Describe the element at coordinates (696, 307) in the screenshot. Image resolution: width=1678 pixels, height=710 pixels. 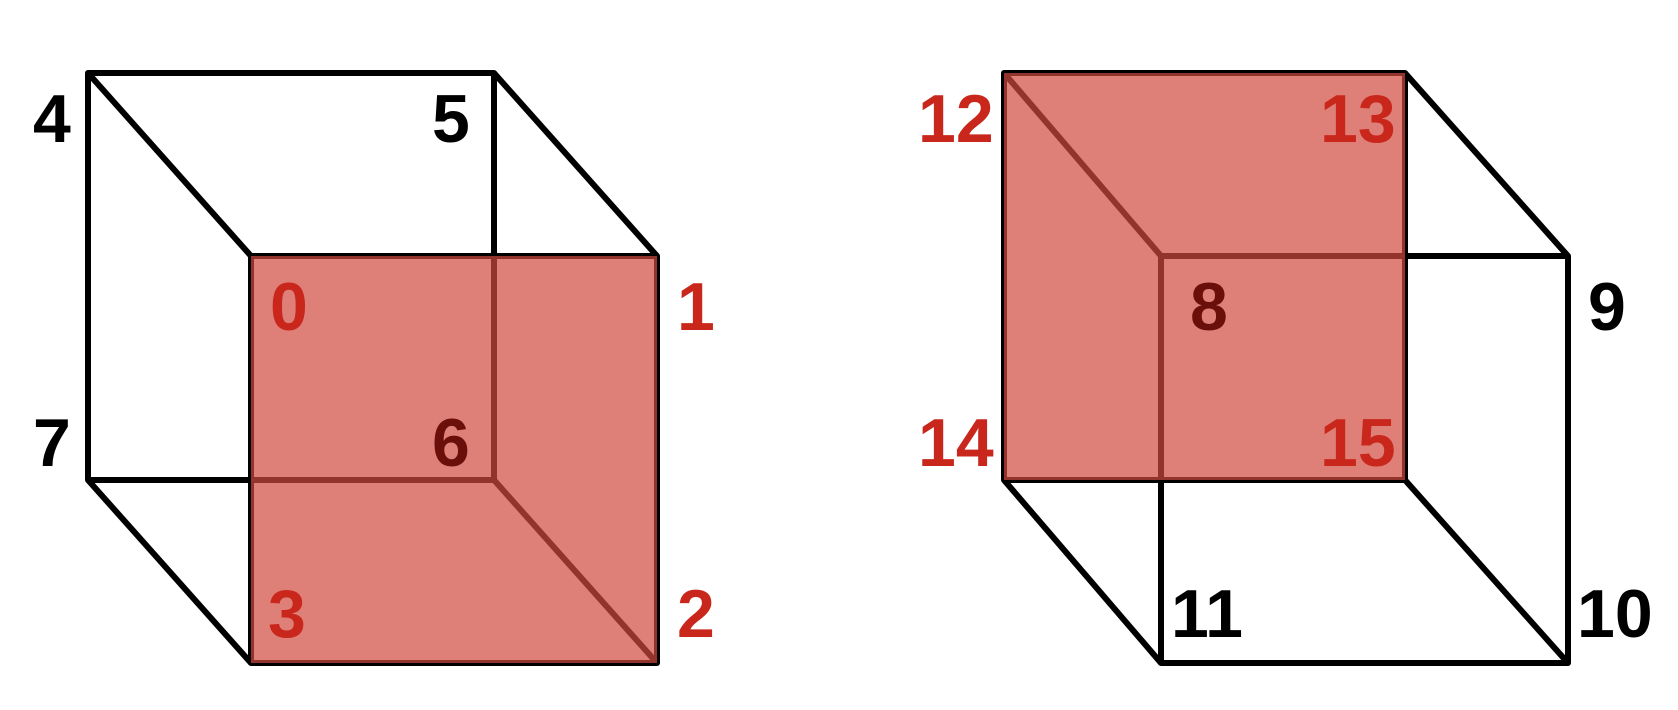
I see `vertex-label-1: 1` at that location.